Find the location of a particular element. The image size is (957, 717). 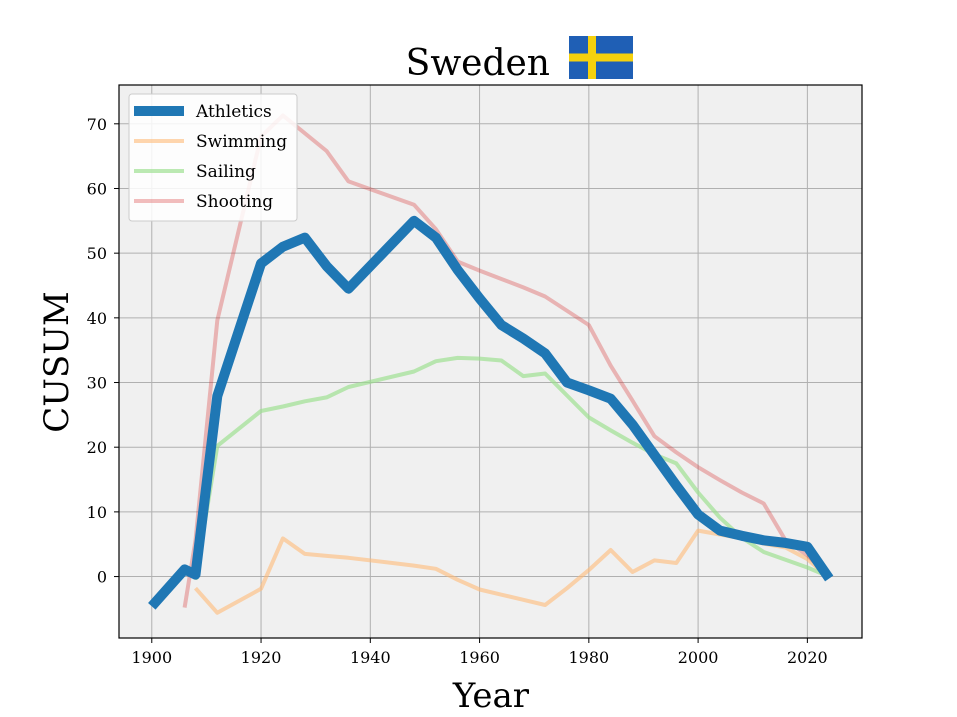

flag-cross-horizontal is located at coordinates (601, 57).